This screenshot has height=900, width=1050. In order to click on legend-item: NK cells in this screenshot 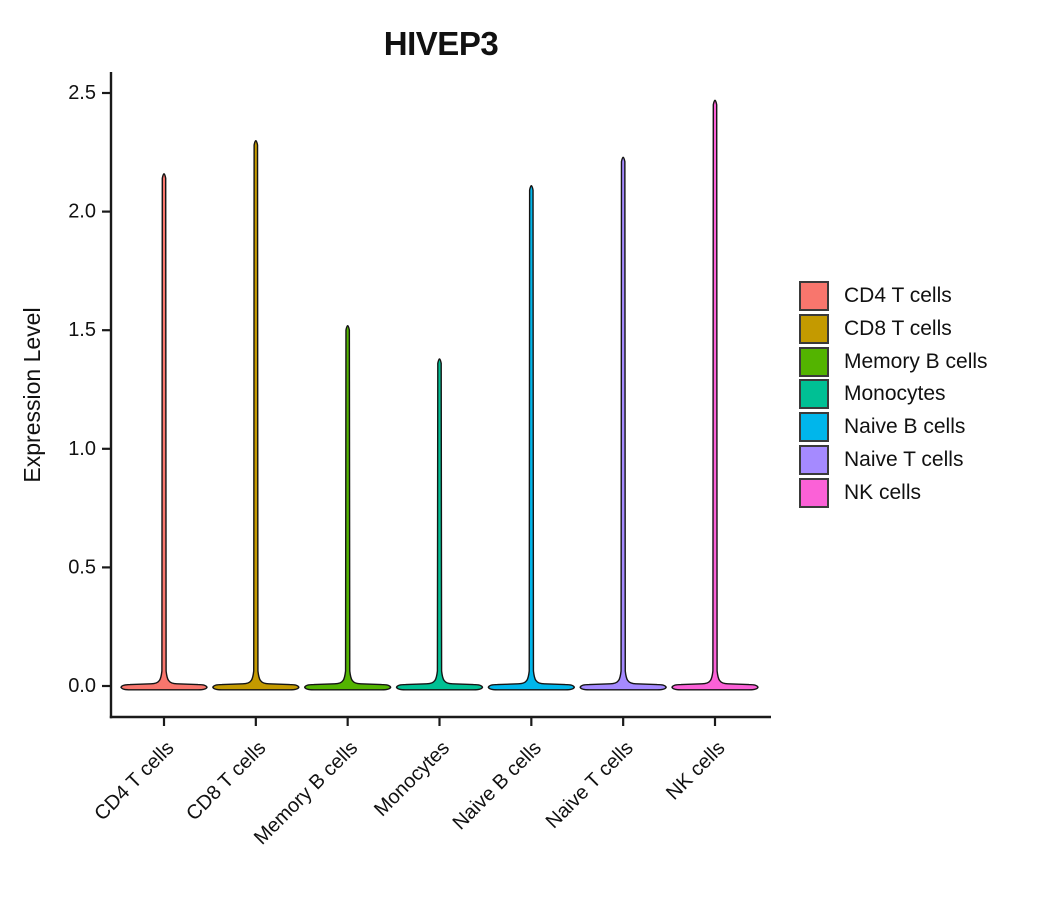, I will do `click(893, 492)`.